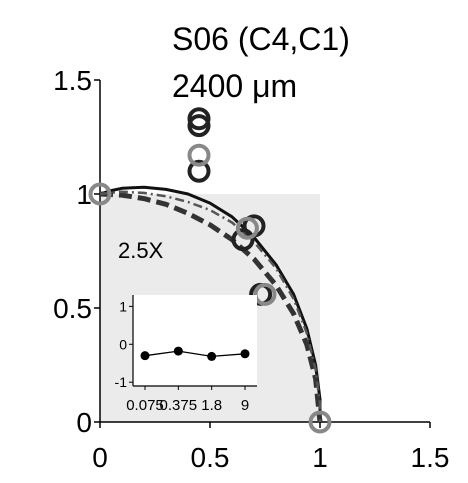 The width and height of the screenshot is (468, 483). I want to click on y-tick-label: 0, so click(84, 422).